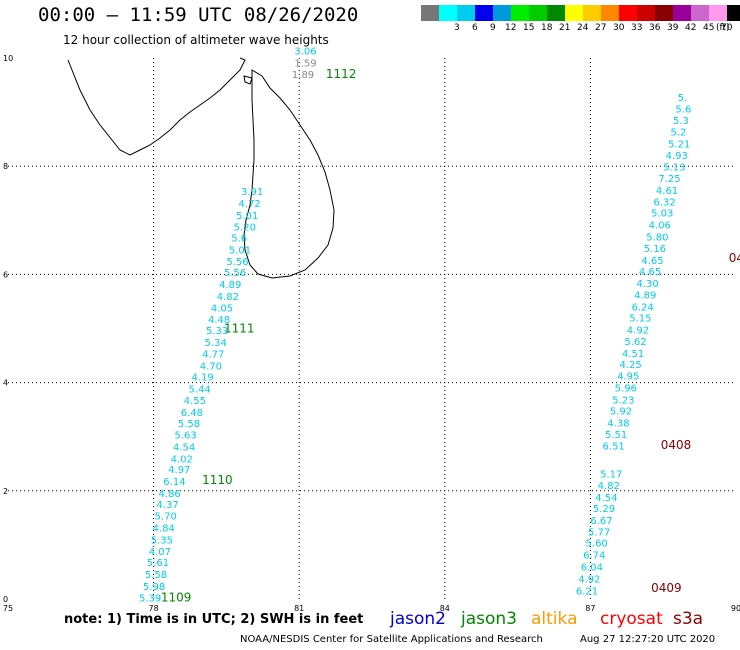  I want to click on swh-value: 5.35, so click(162, 540).